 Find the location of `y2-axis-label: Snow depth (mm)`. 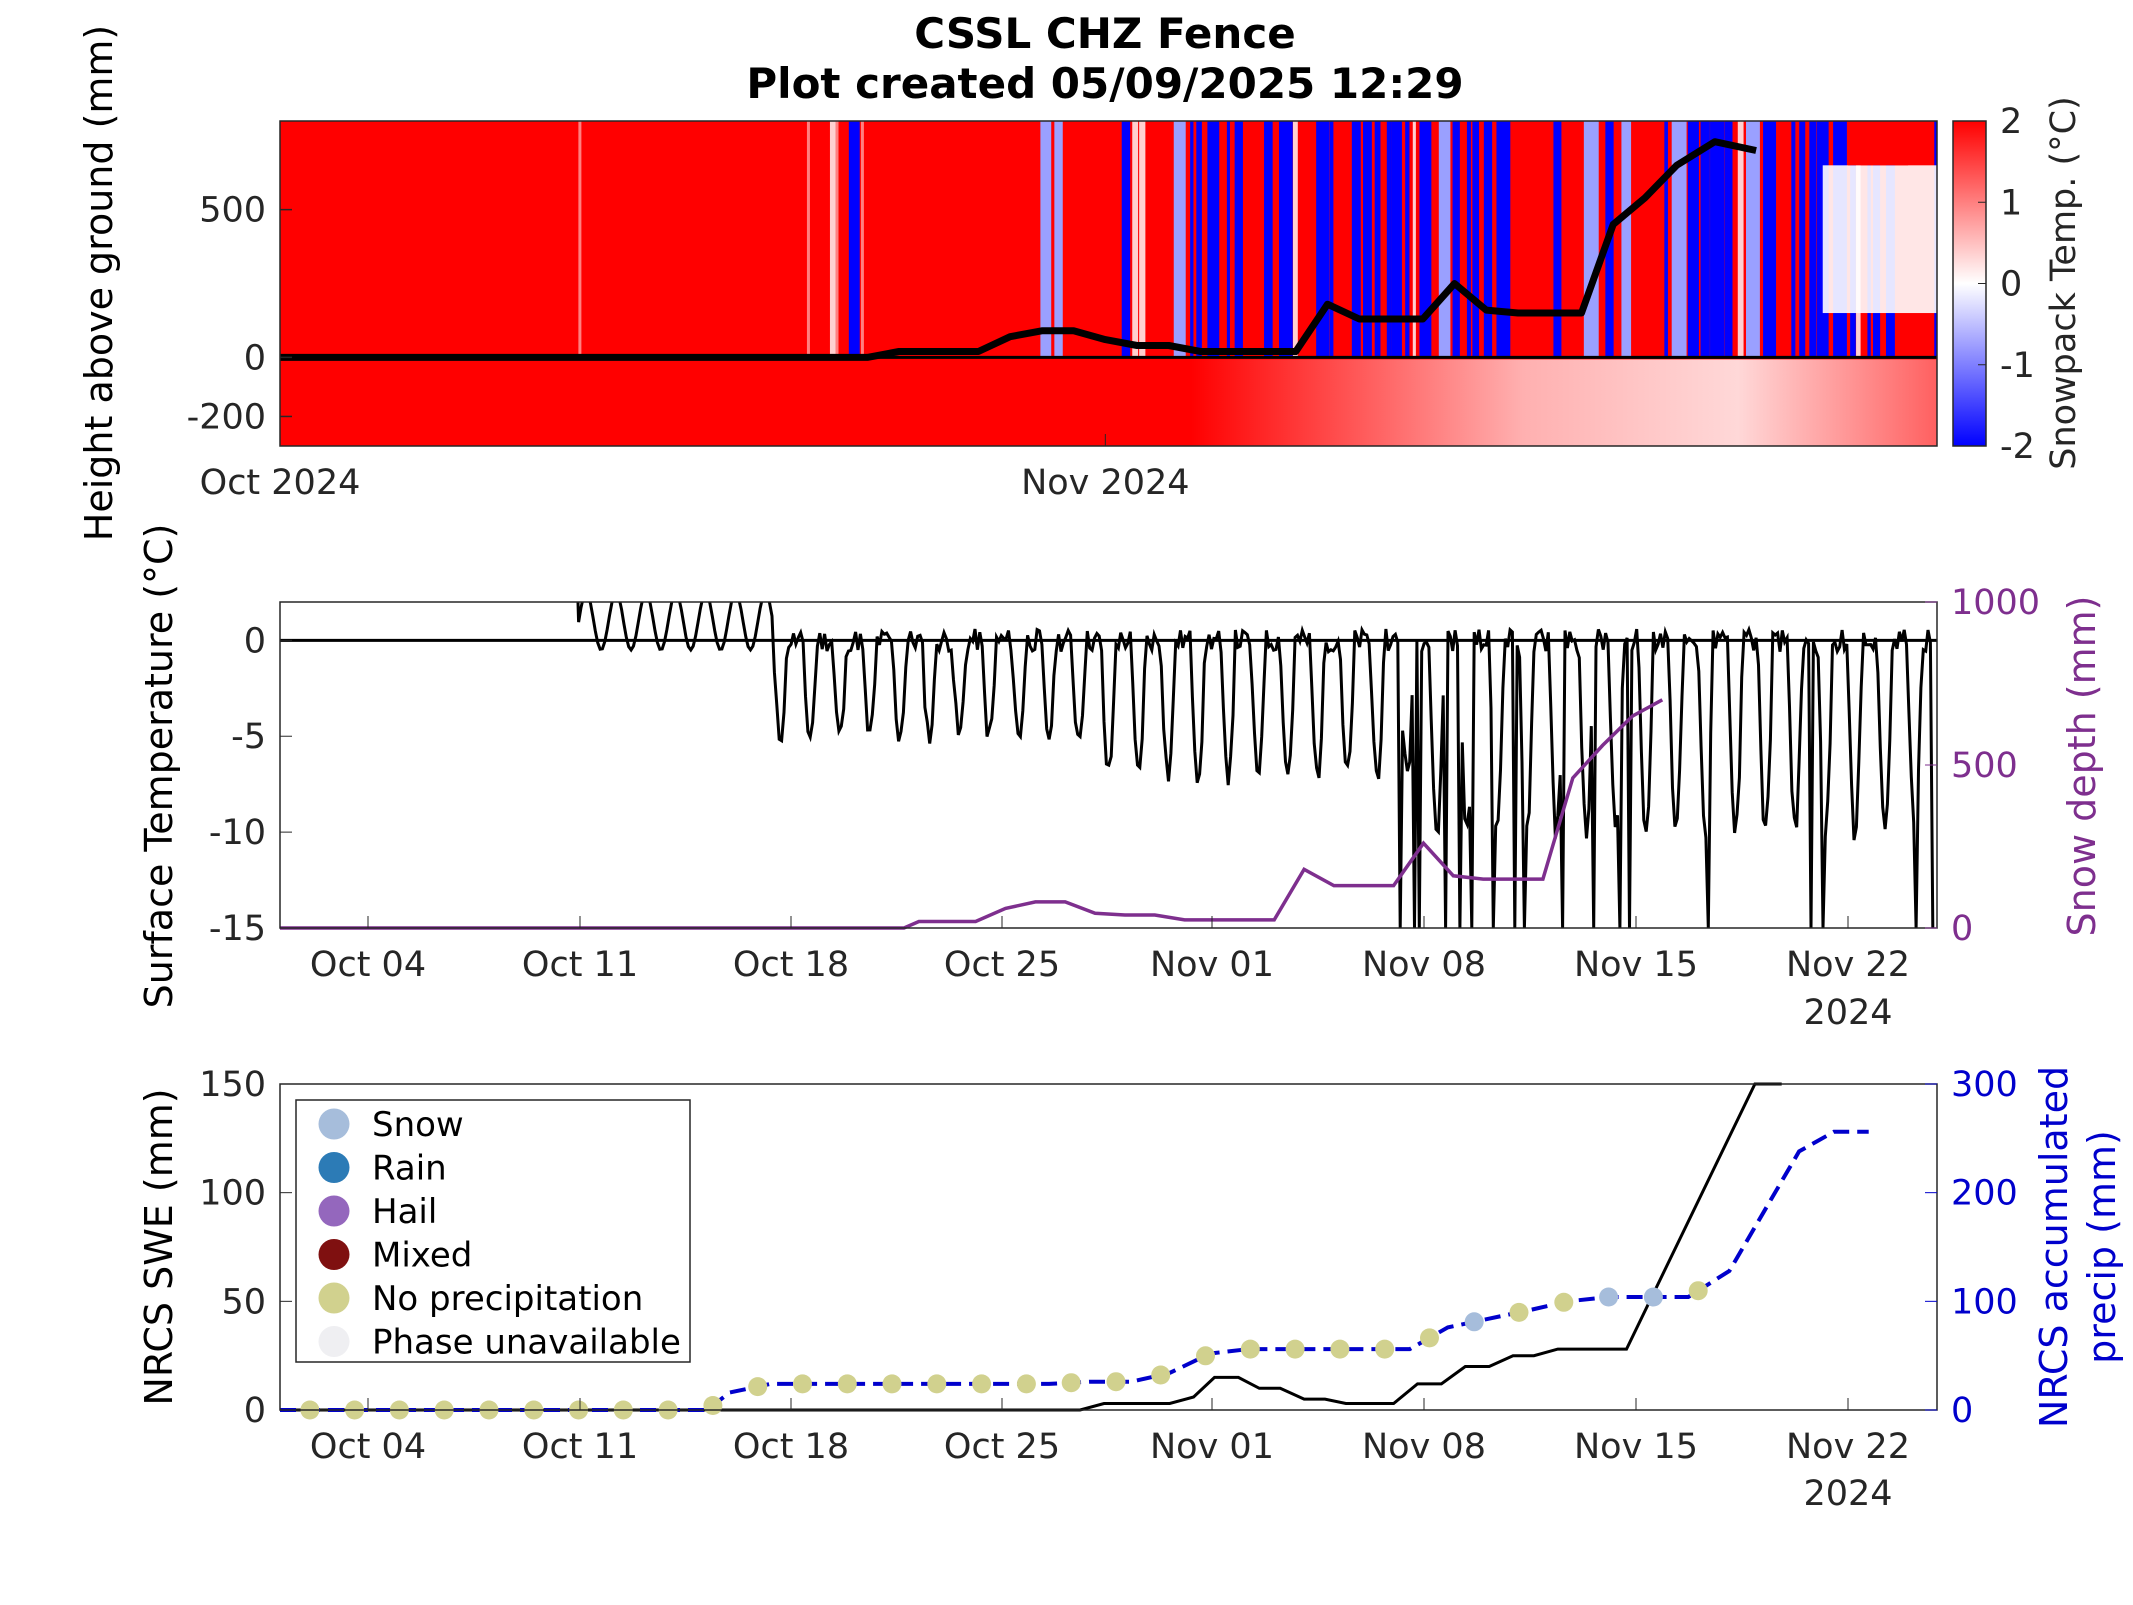

y2-axis-label: Snow depth (mm) is located at coordinates (2082, 766).